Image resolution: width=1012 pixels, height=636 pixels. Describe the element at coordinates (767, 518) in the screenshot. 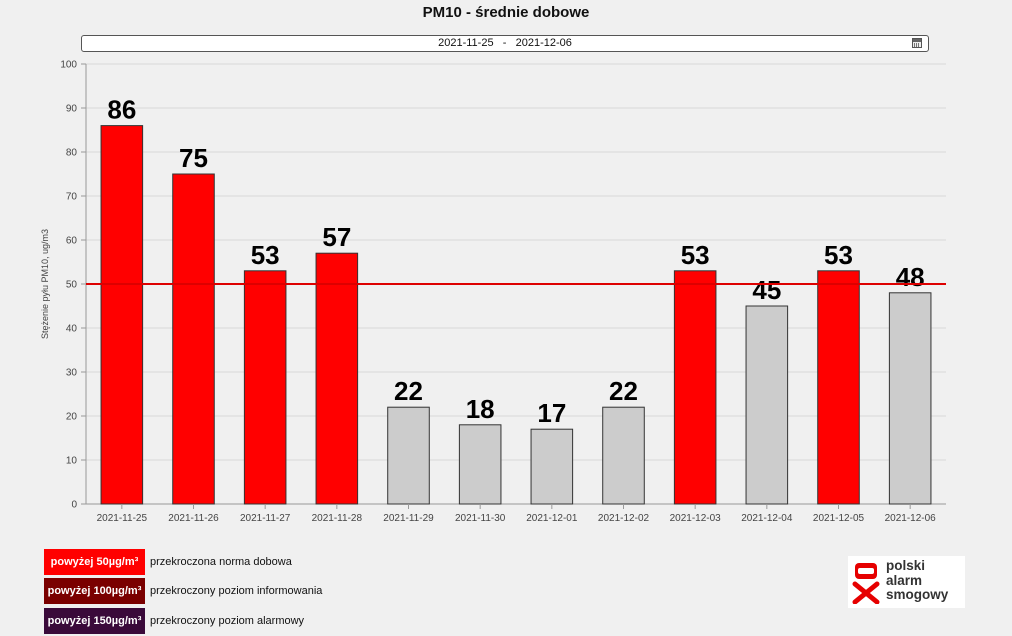

I see `x-tick-label: 2021-12-04` at that location.